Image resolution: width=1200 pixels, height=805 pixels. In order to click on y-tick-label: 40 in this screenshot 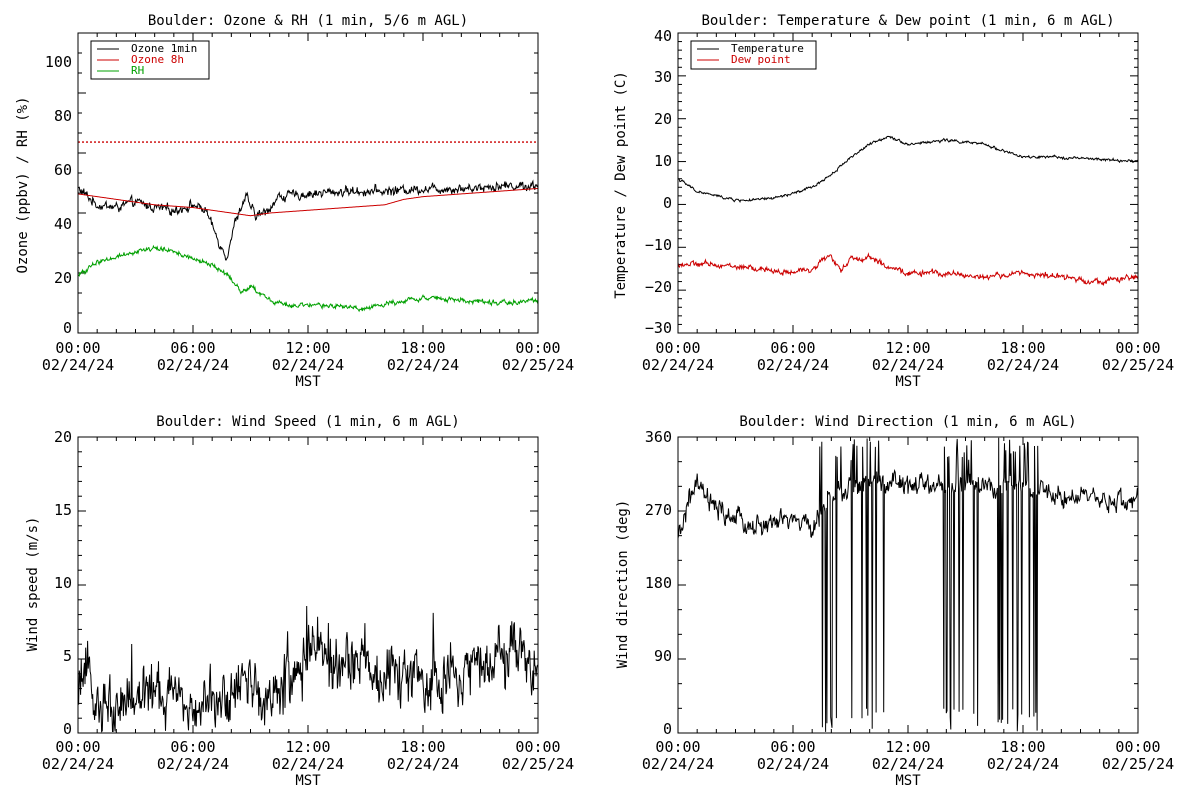, I will do `click(63, 224)`.